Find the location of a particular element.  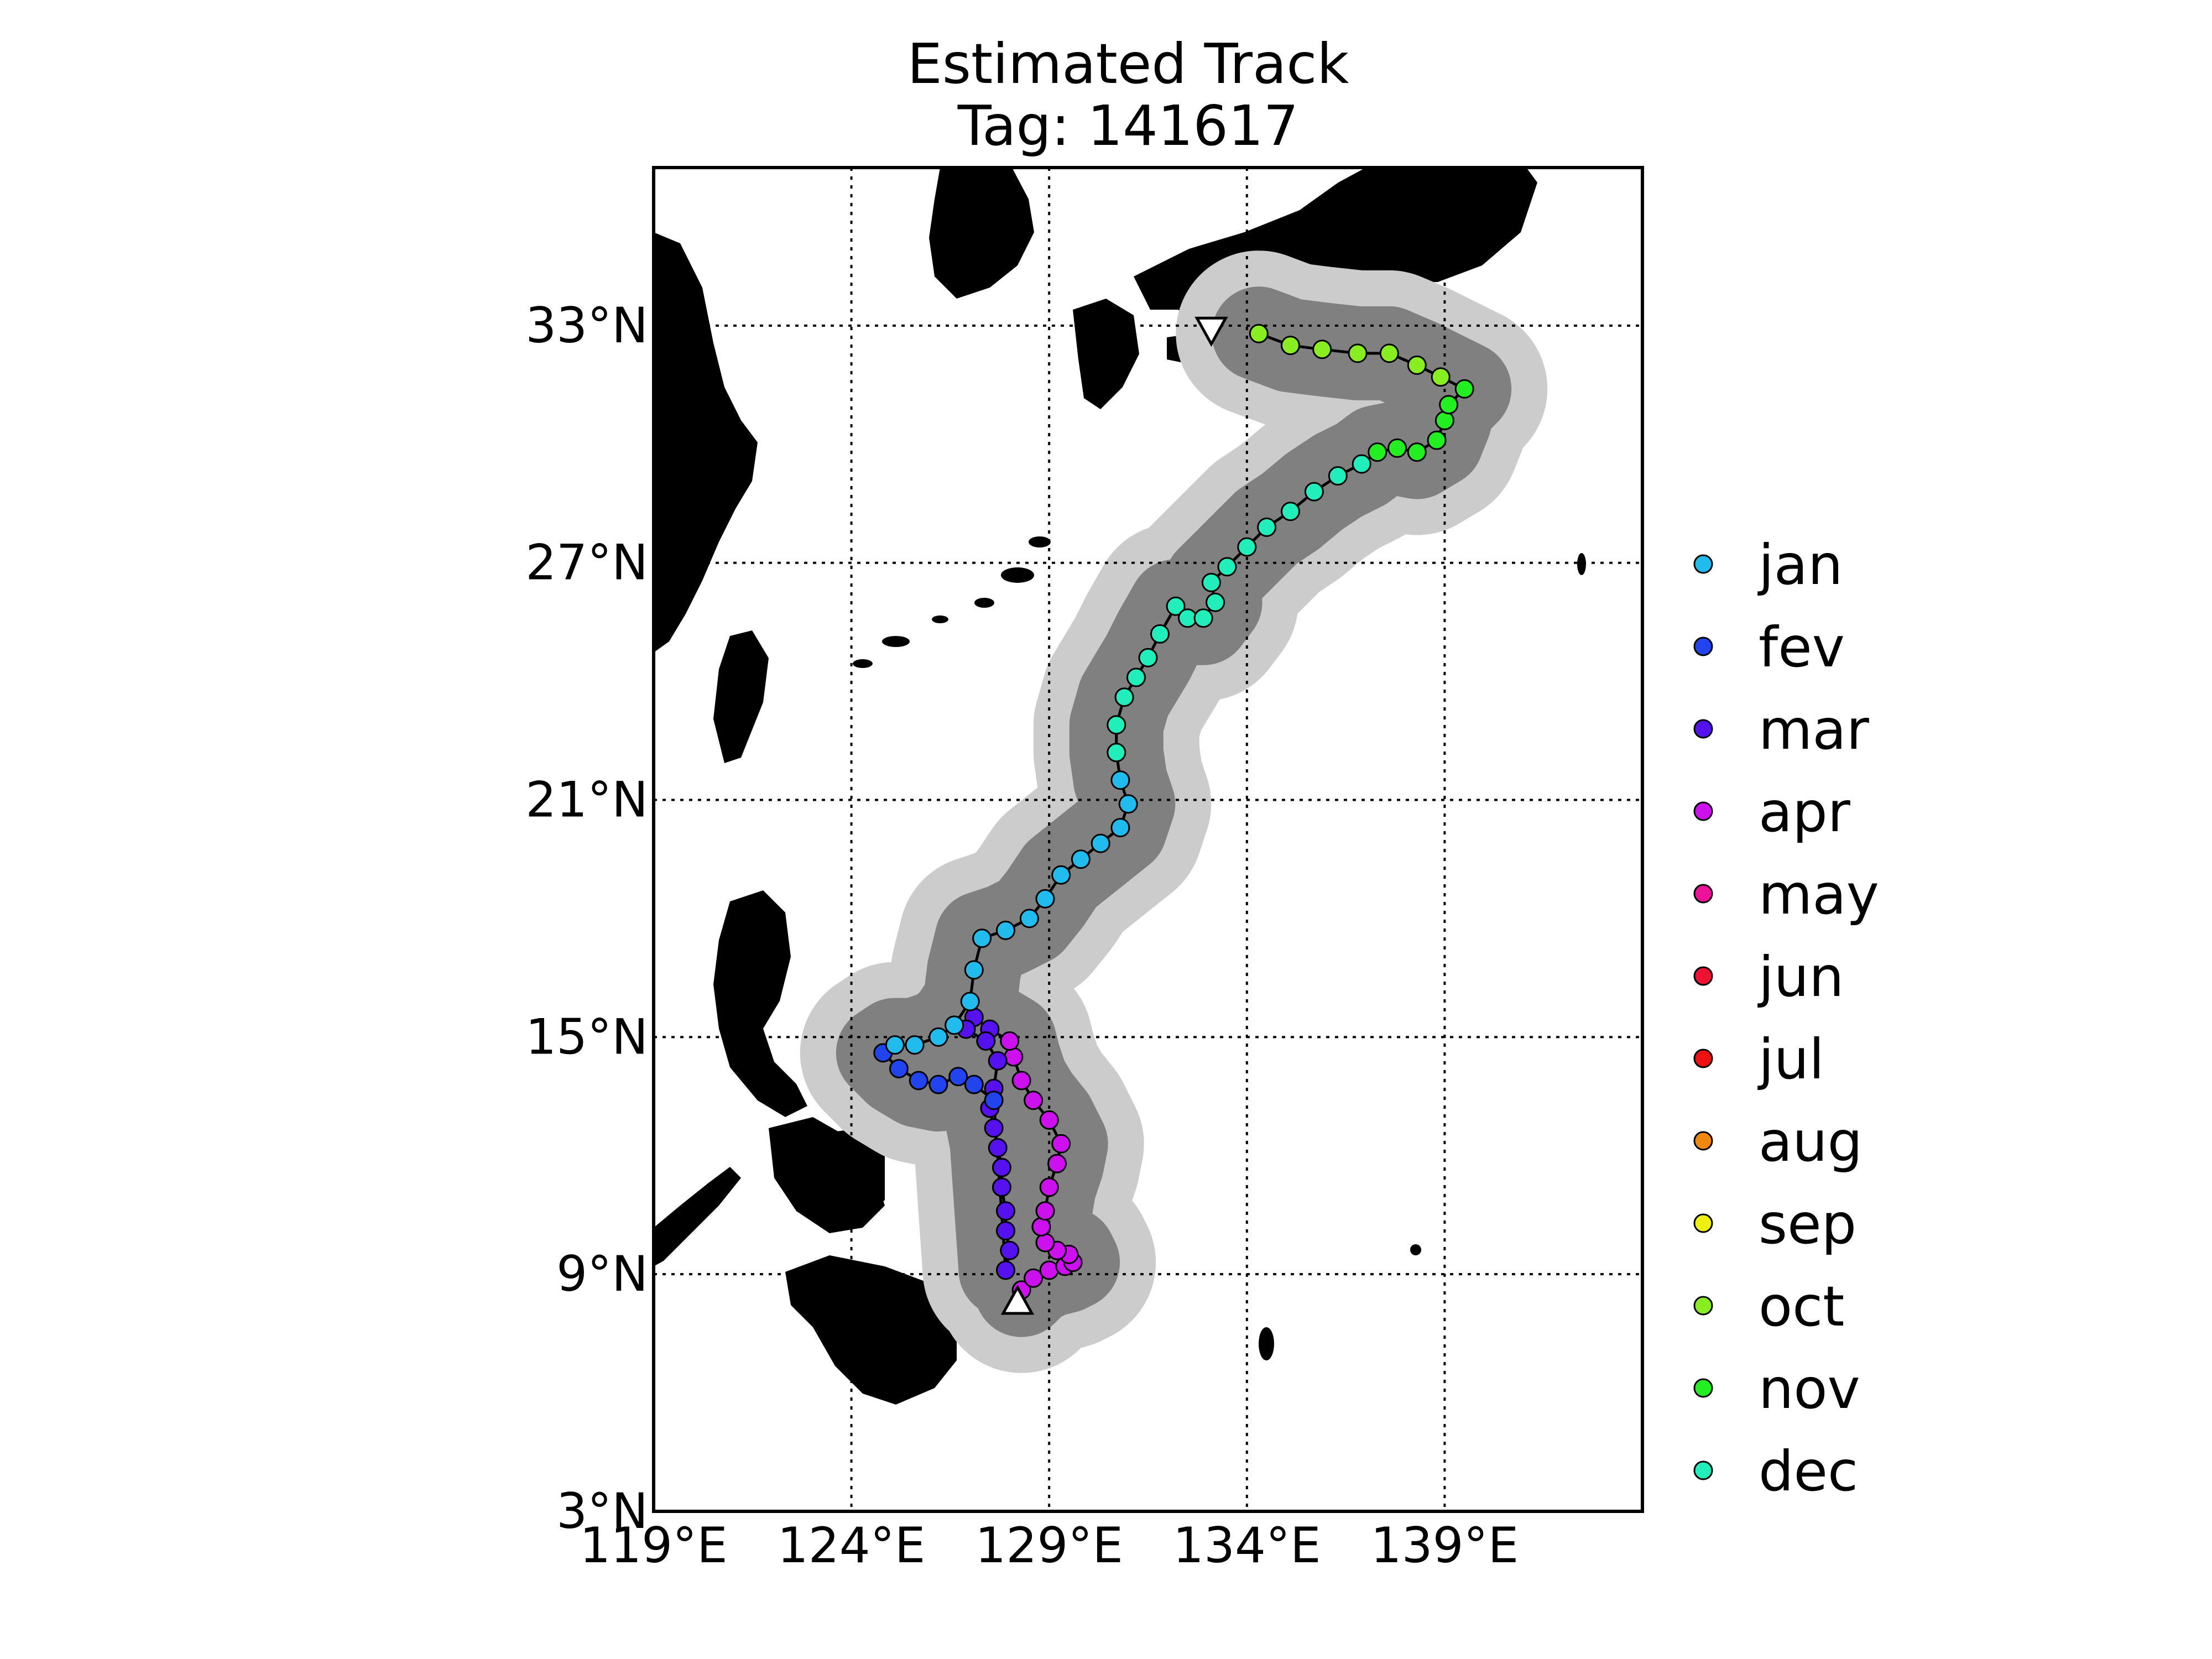

legend-label-jun: jun is located at coordinates (1801, 977).